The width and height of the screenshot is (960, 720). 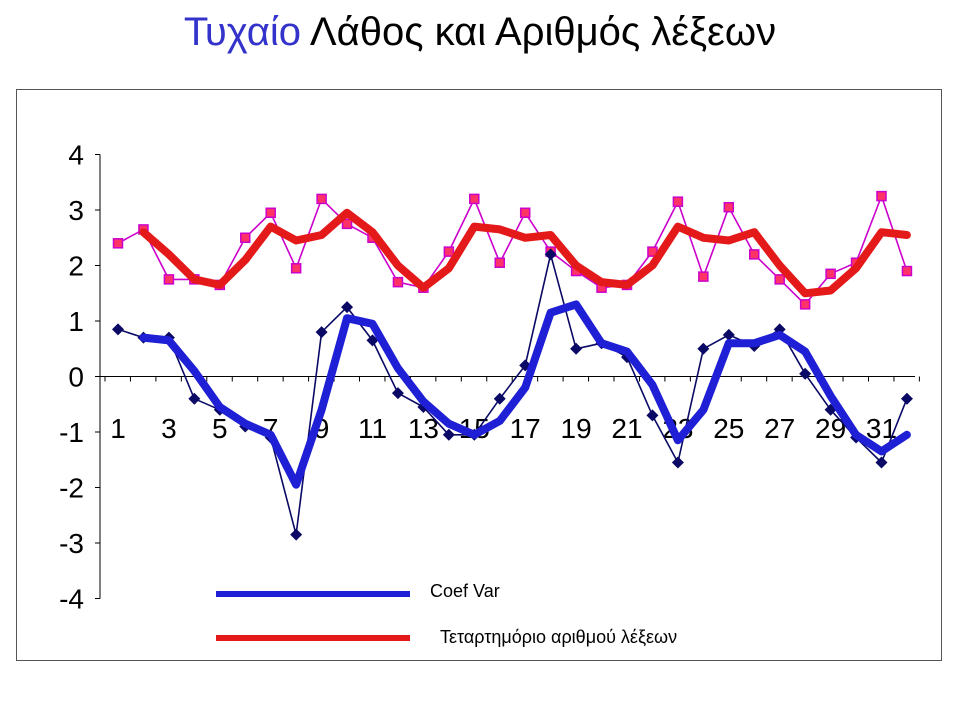 What do you see at coordinates (465, 591) in the screenshot?
I see `legend-label-coef-var: Coef Var` at bounding box center [465, 591].